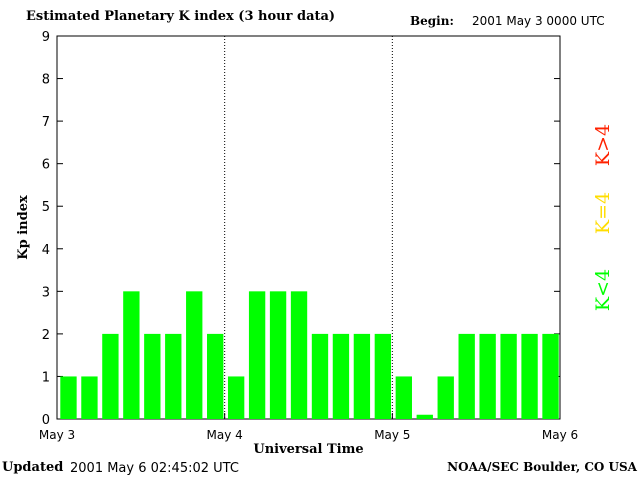 This screenshot has height=480, width=640. What do you see at coordinates (603, 213) in the screenshot?
I see `legend-item: K=4` at bounding box center [603, 213].